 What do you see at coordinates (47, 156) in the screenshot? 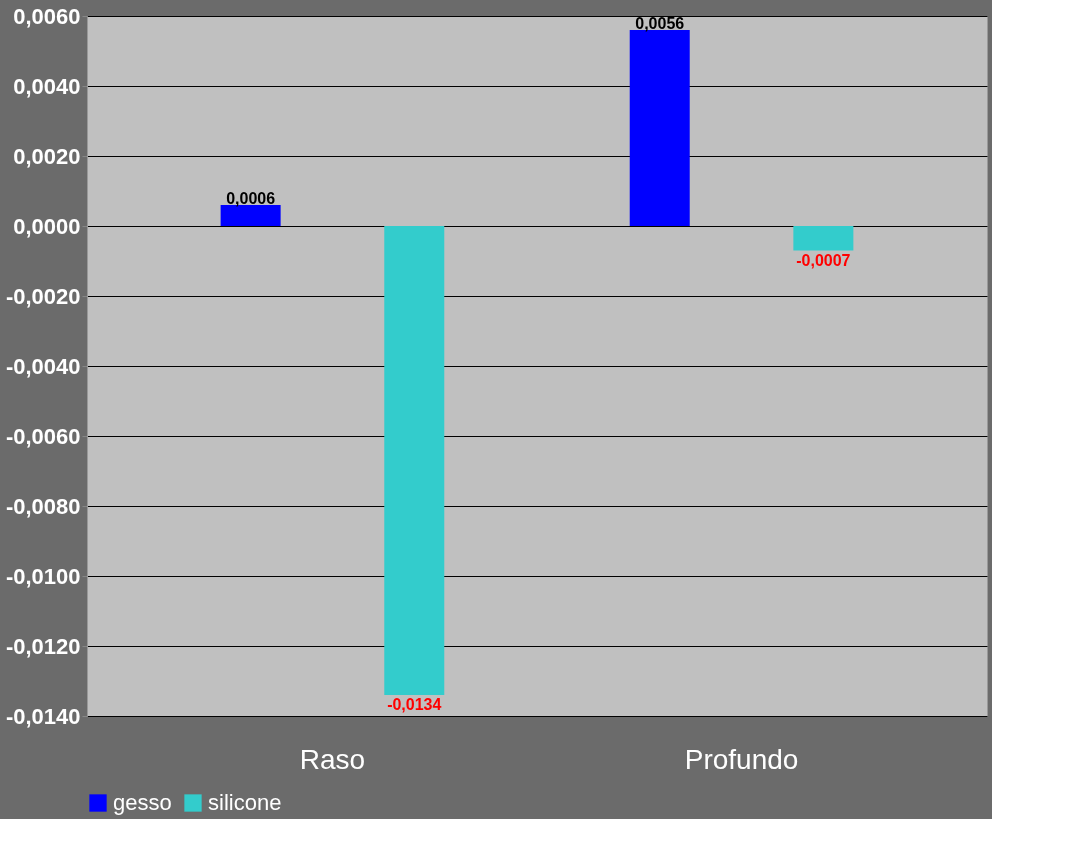
I see `y-tick-label: 0,0020` at bounding box center [47, 156].